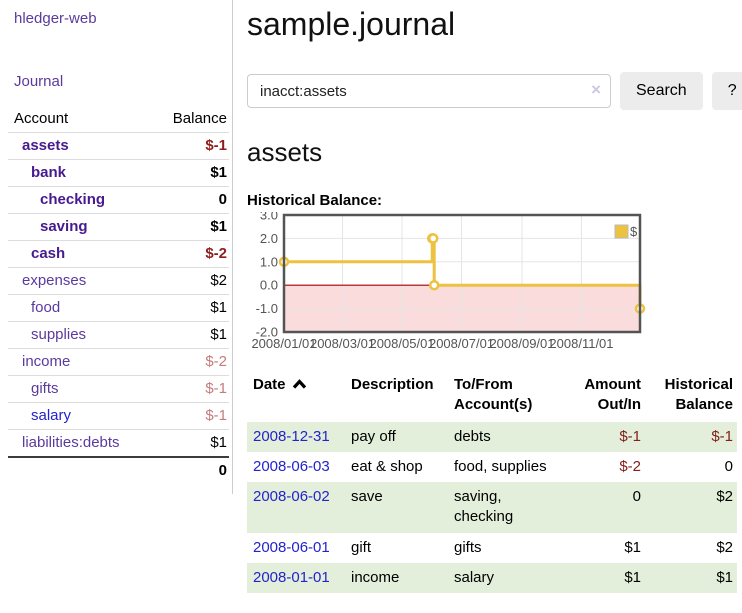  What do you see at coordinates (581, 343) in the screenshot?
I see `x-tick-label: 2008/11/01` at bounding box center [581, 343].